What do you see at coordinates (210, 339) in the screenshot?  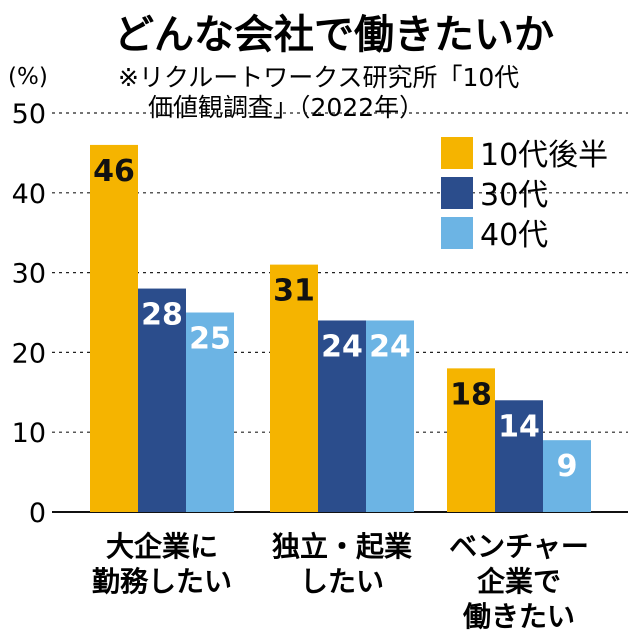 I see `data-label: 25` at bounding box center [210, 339].